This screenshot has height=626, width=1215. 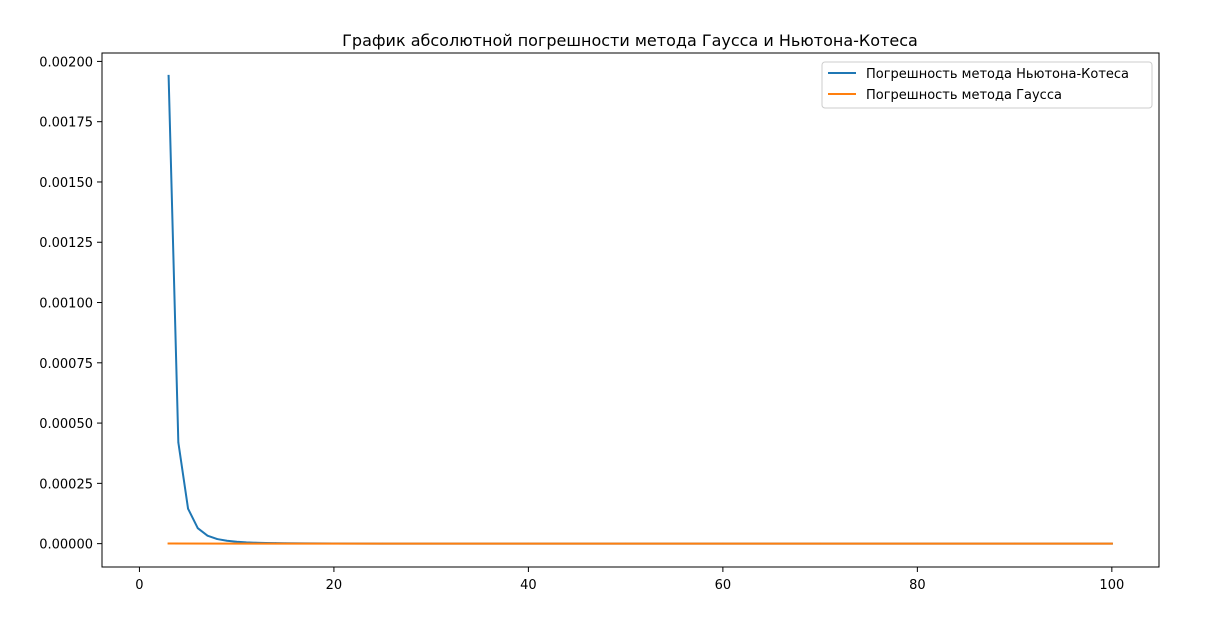 I want to click on y-tick-label: 0.00025, so click(x=66, y=484).